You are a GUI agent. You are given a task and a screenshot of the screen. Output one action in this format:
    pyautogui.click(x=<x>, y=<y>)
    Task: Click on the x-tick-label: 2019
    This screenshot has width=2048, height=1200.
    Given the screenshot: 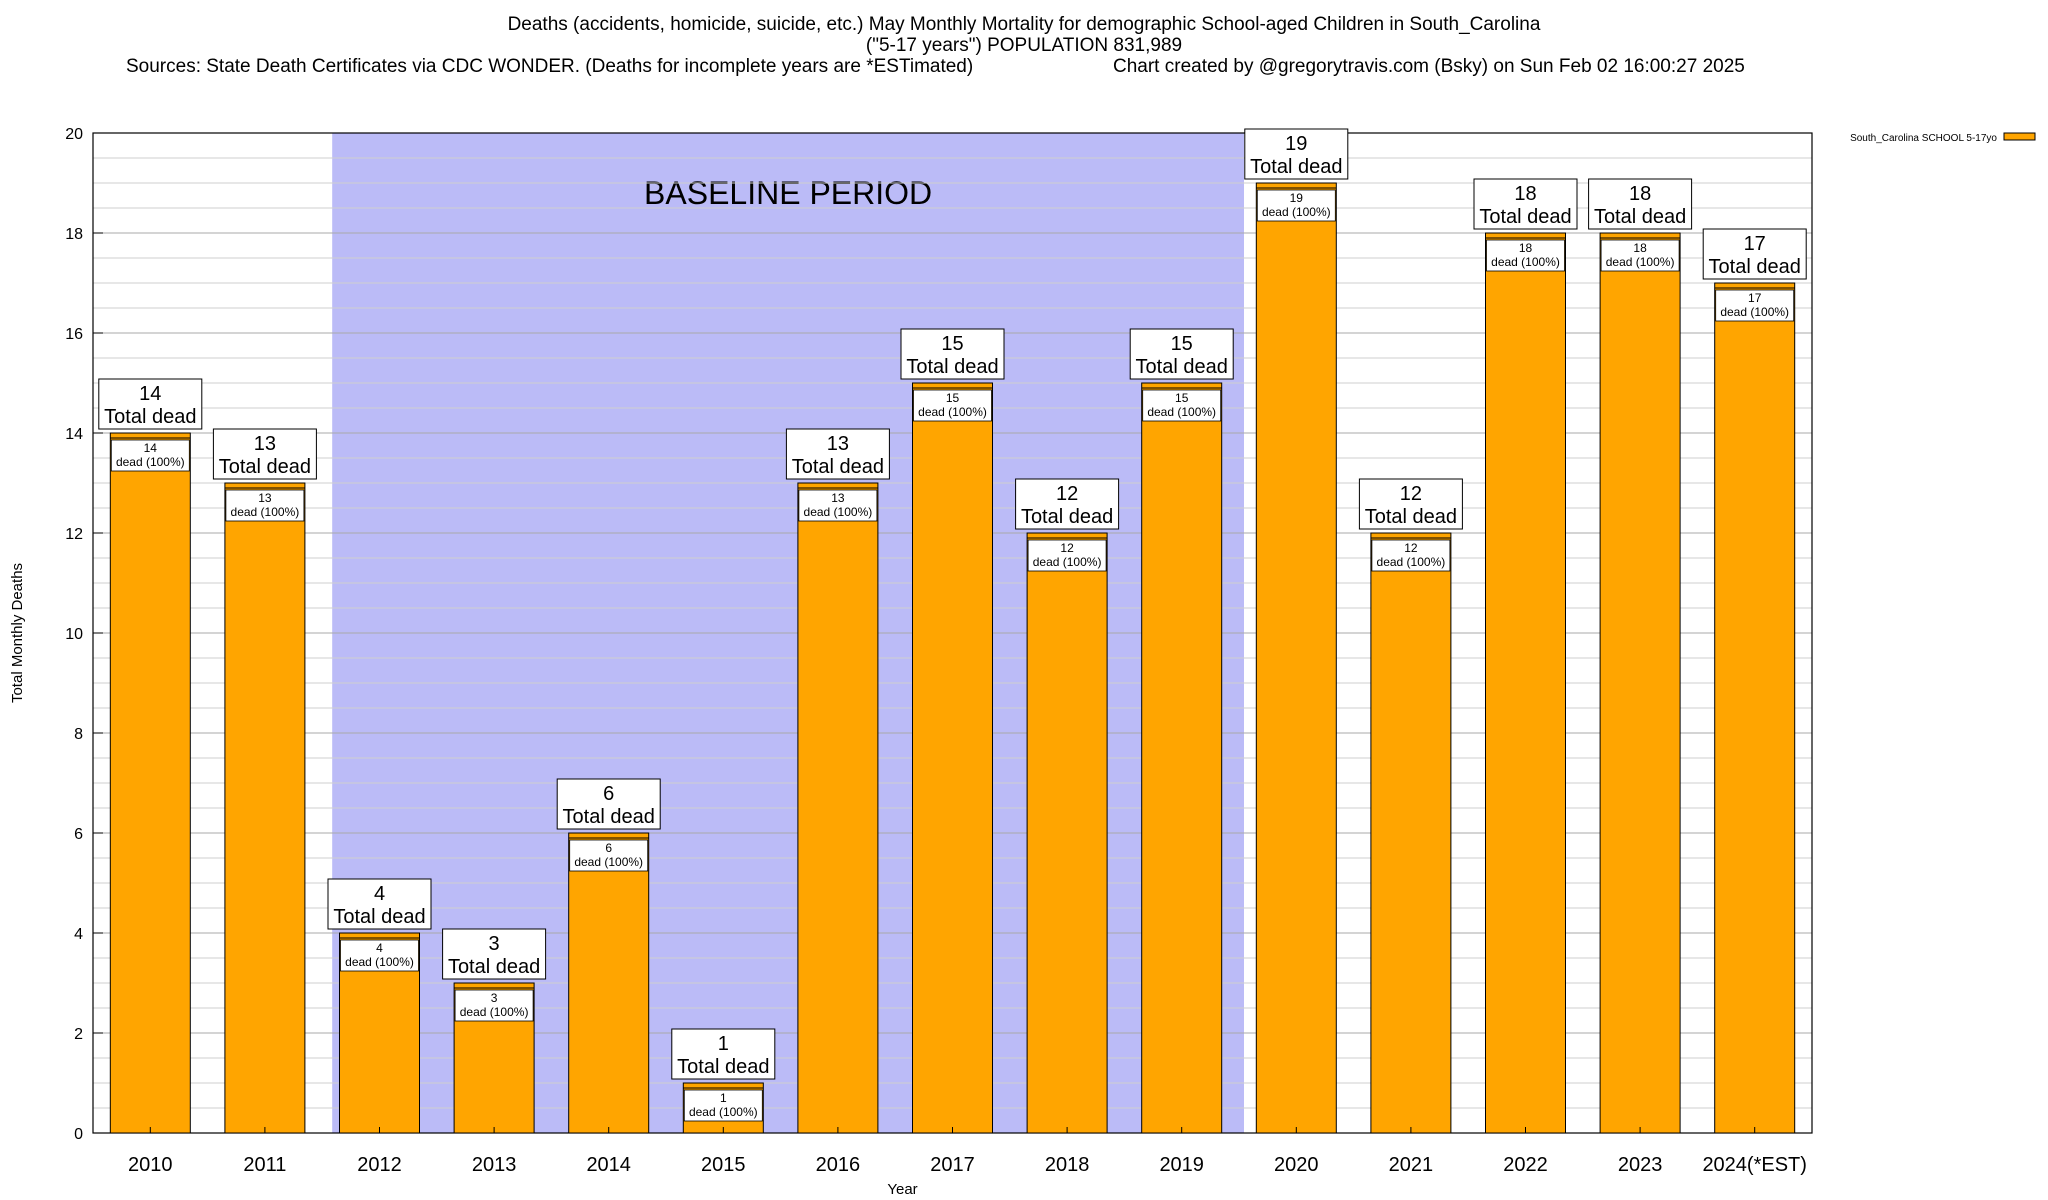 What is the action you would take?
    pyautogui.click(x=1181, y=1165)
    